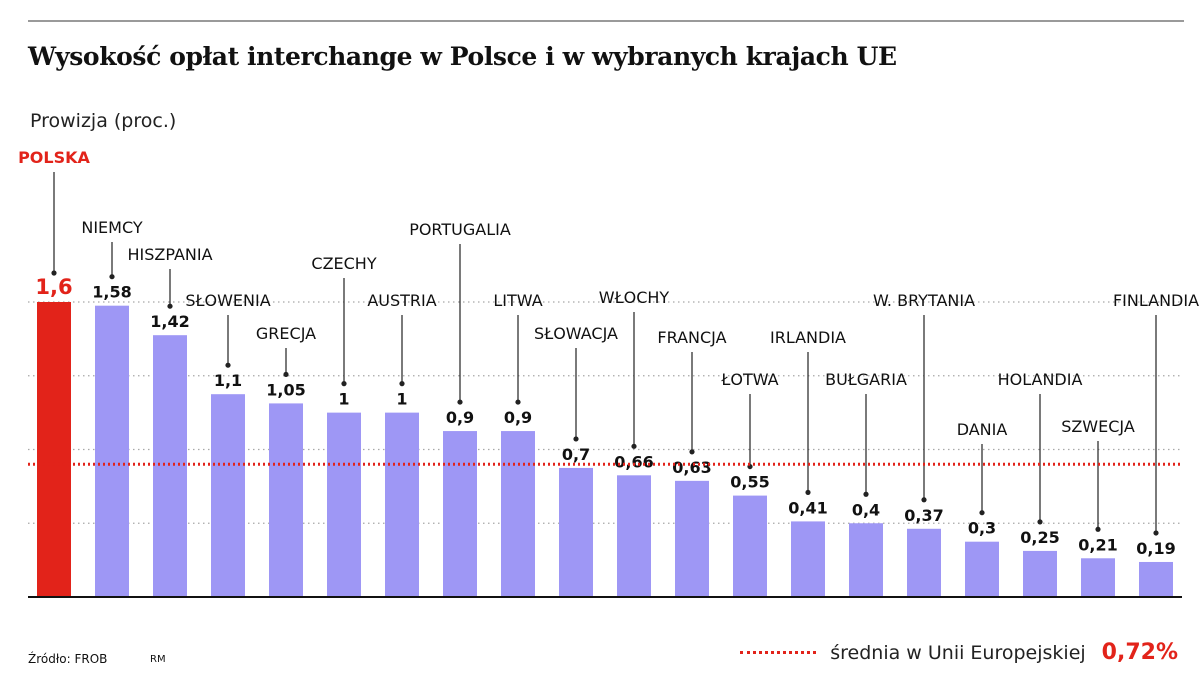  What do you see at coordinates (606, 21) in the screenshot?
I see `top-rule` at bounding box center [606, 21].